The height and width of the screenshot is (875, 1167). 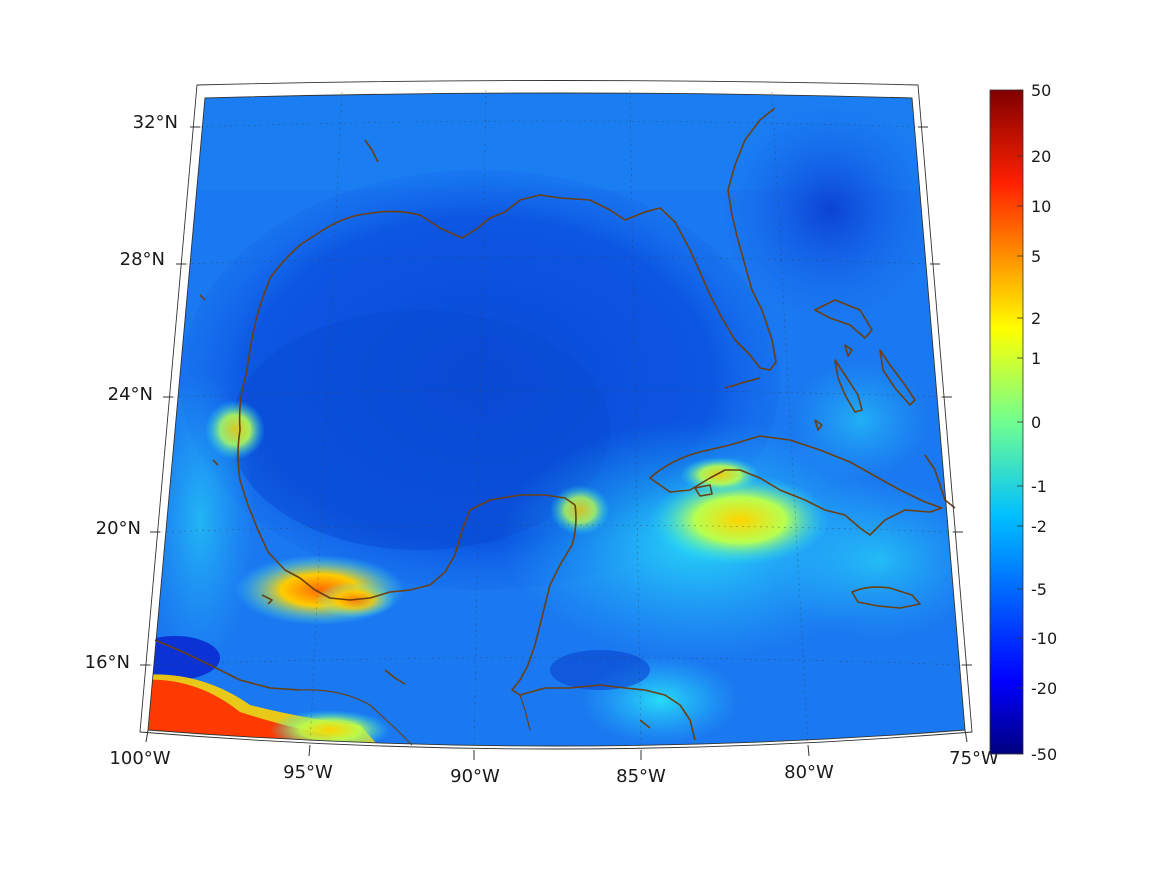 What do you see at coordinates (1044, 688) in the screenshot?
I see `colorbar-tick-label: -20` at bounding box center [1044, 688].